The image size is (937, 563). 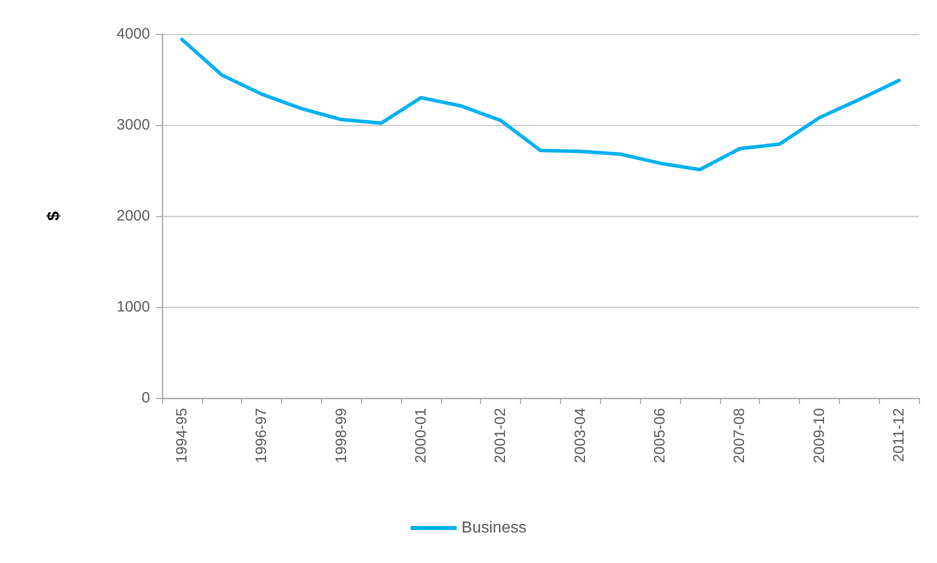 What do you see at coordinates (181, 436) in the screenshot?
I see `x-tick-label: 1994-95` at bounding box center [181, 436].